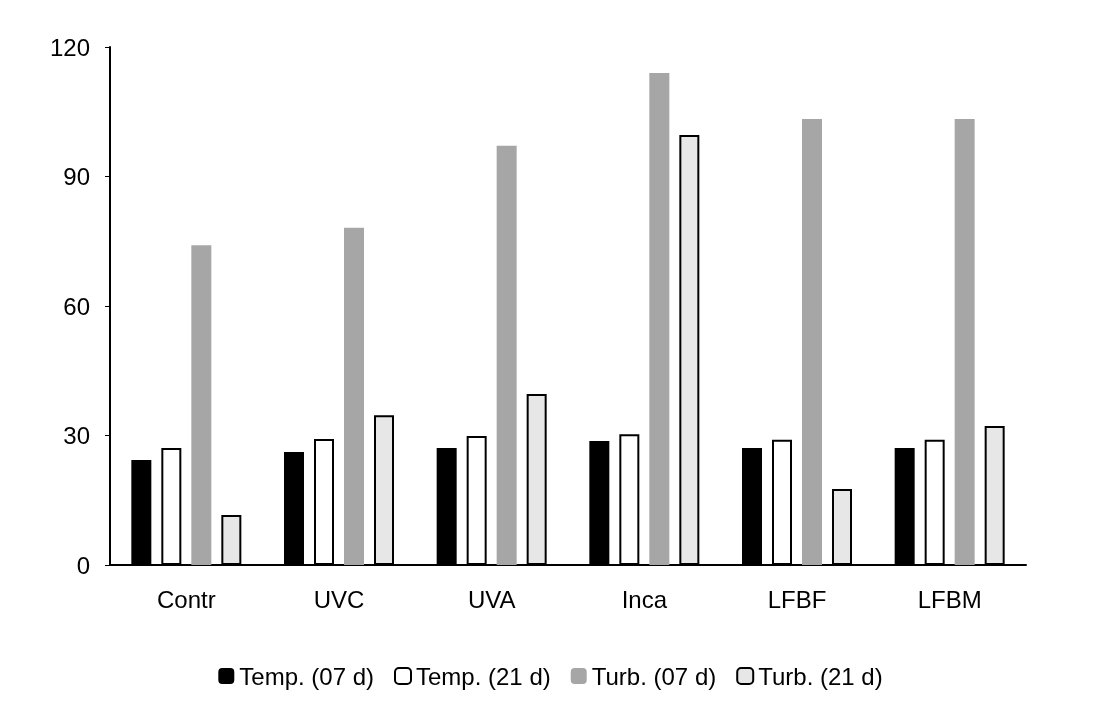  I want to click on legend-label: Temp. (07 d), so click(307, 676).